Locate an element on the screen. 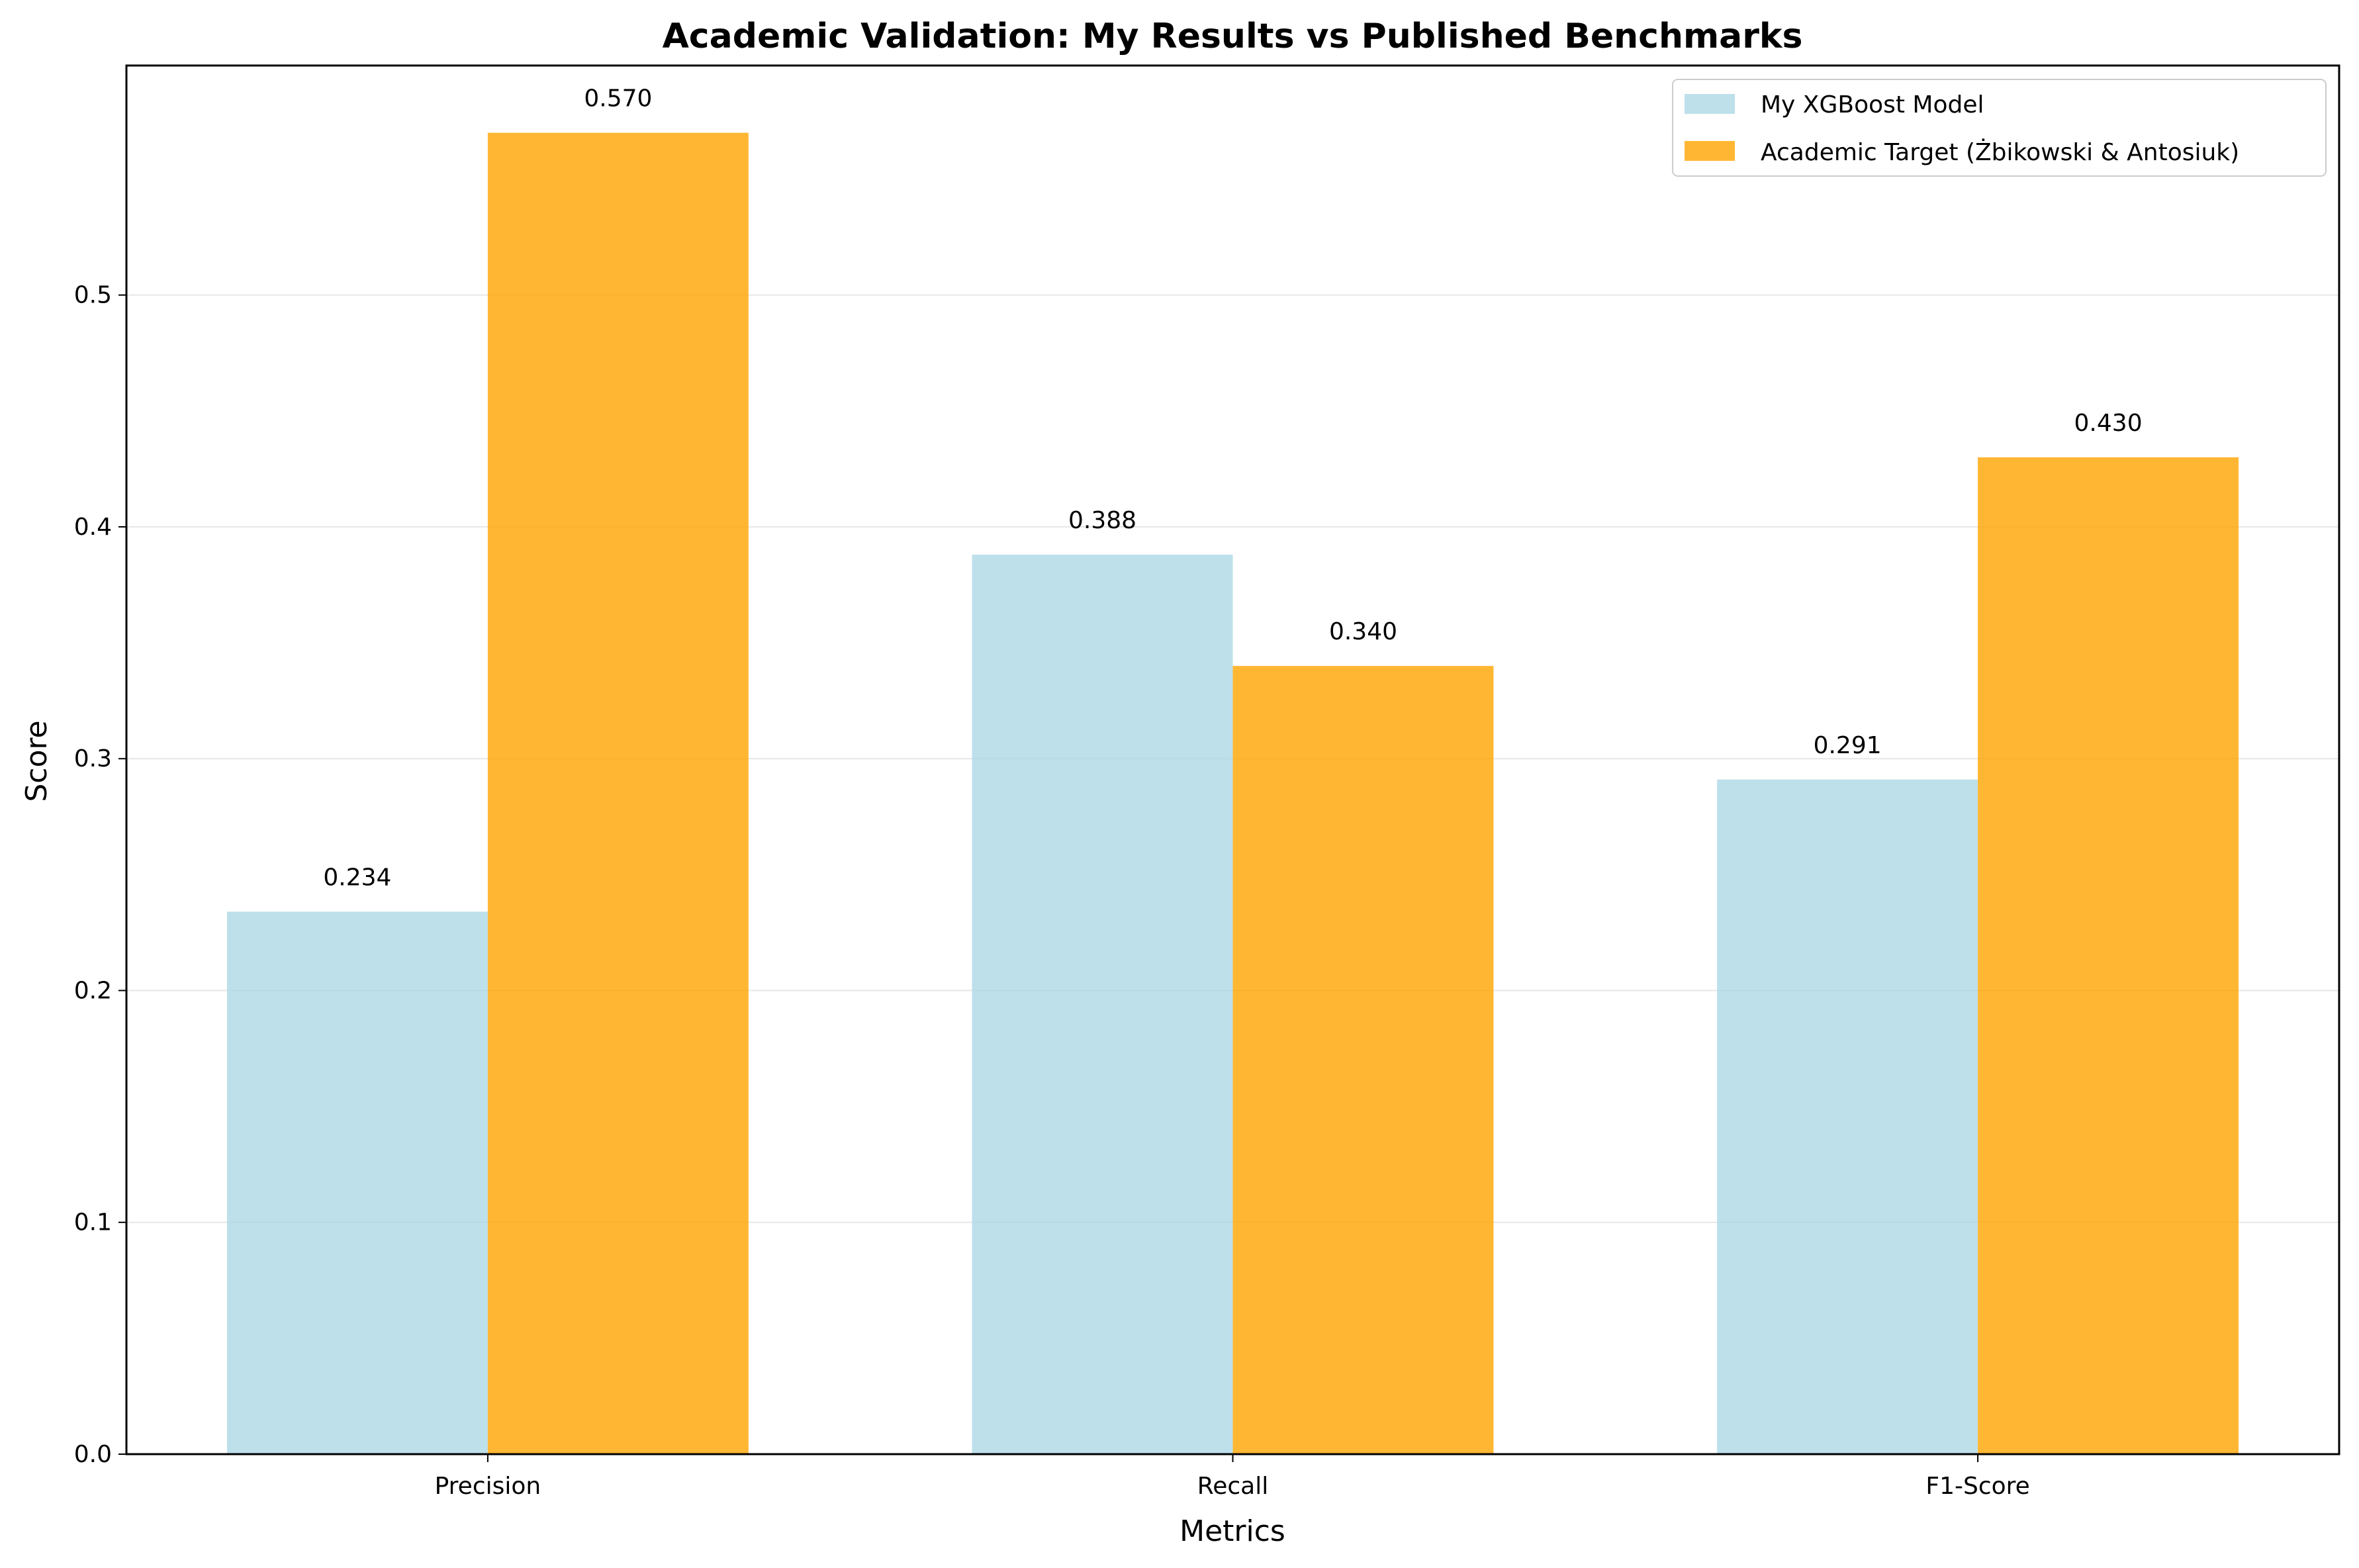  x-axis-label: Metrics is located at coordinates (1232, 1531).